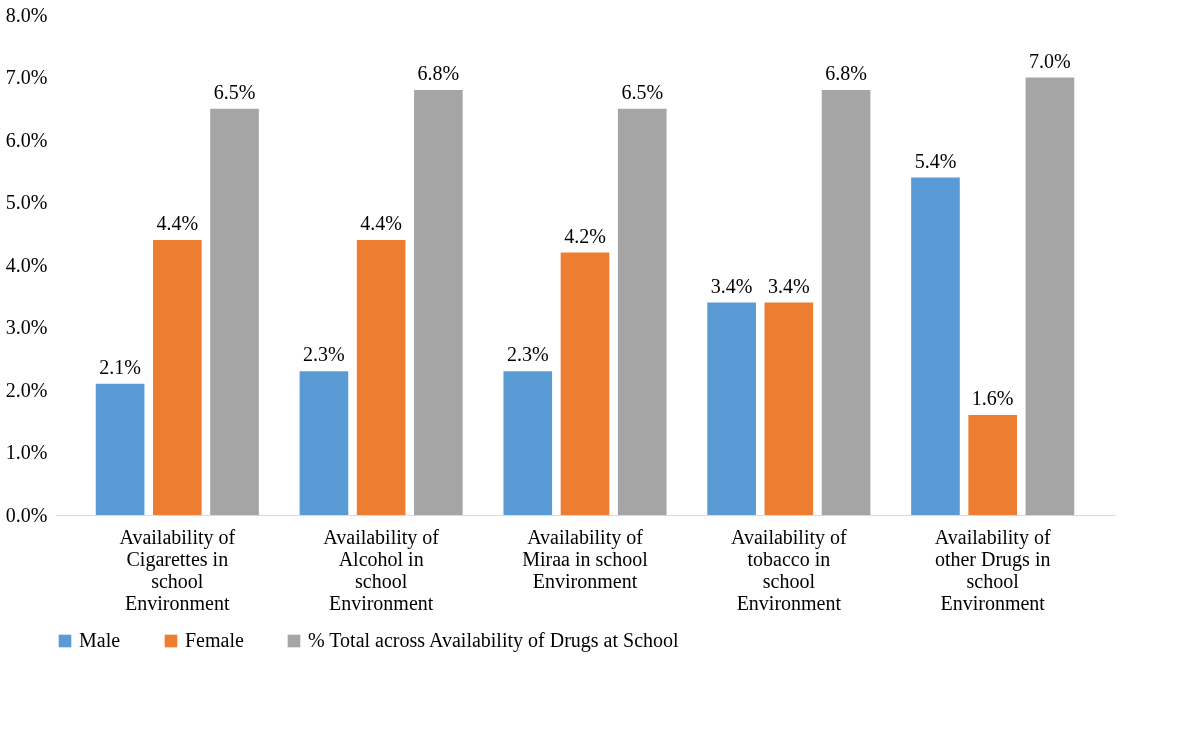  Describe the element at coordinates (214, 640) in the screenshot. I see `legend-label: Female` at that location.